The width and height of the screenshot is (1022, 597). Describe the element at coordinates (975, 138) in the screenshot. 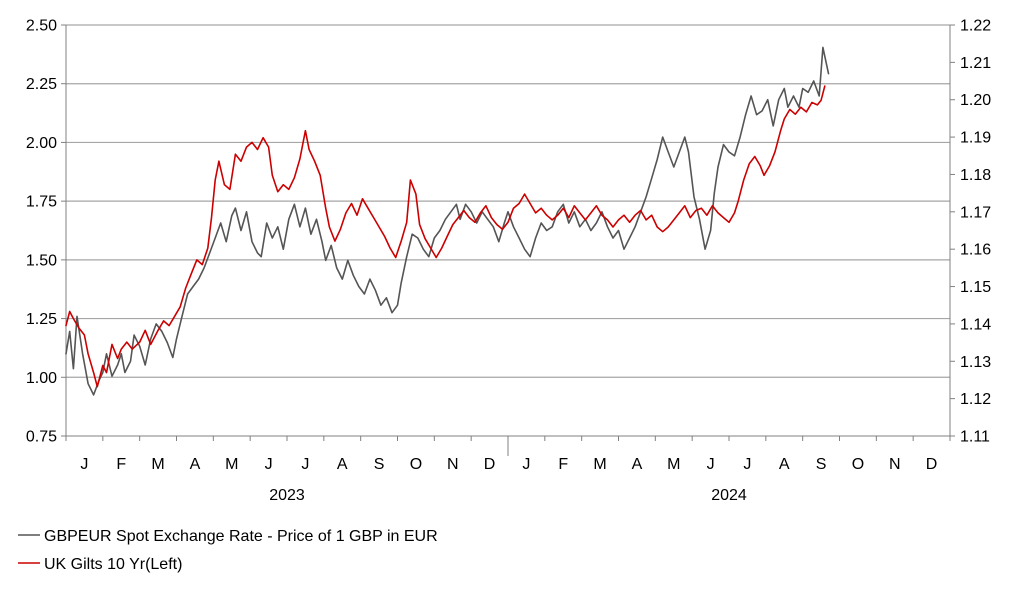

I see `right-tick-label: 1.19` at that location.